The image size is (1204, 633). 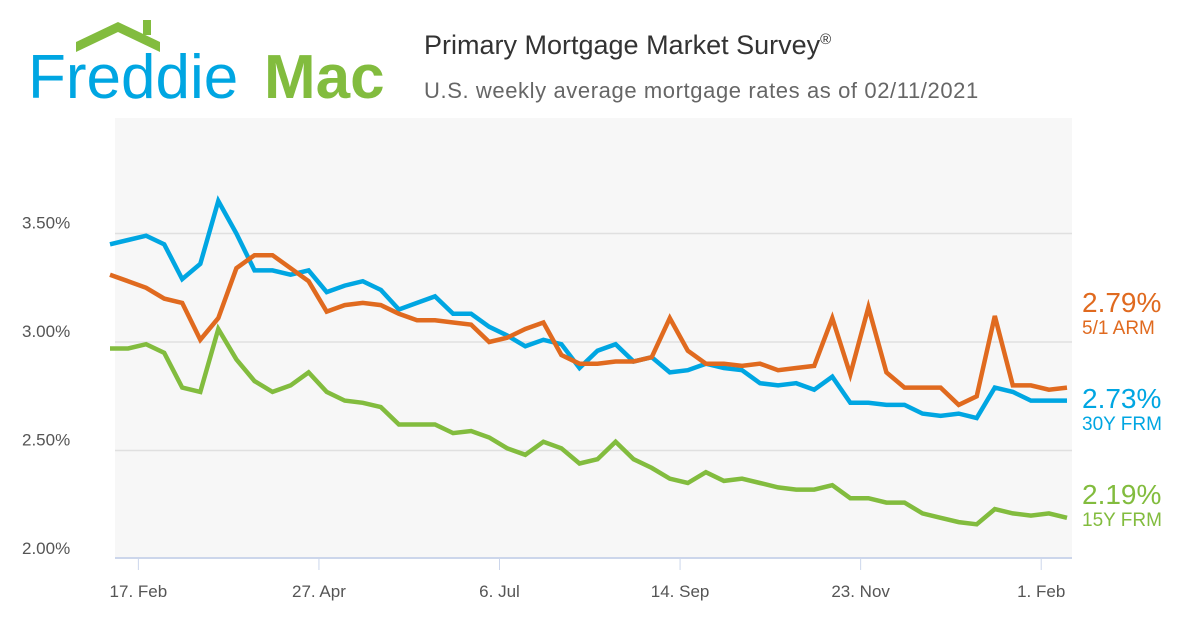 I want to click on registered-mark: ®, so click(x=826, y=39).